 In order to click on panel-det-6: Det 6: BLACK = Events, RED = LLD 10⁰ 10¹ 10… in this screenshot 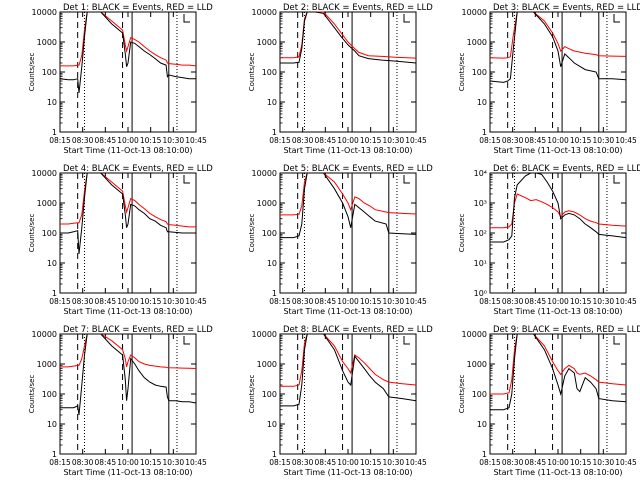, I will do `click(549, 240)`.